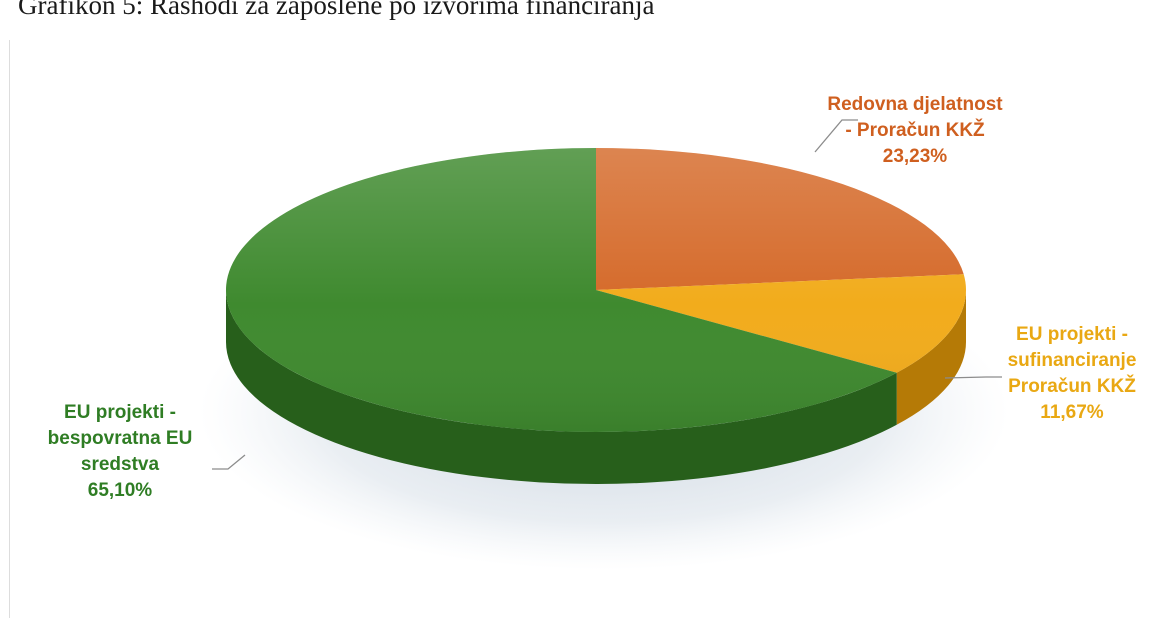  I want to click on slice-label-0: Redovna djelatnost - Proračun KKŽ 23,23%, so click(915, 130).